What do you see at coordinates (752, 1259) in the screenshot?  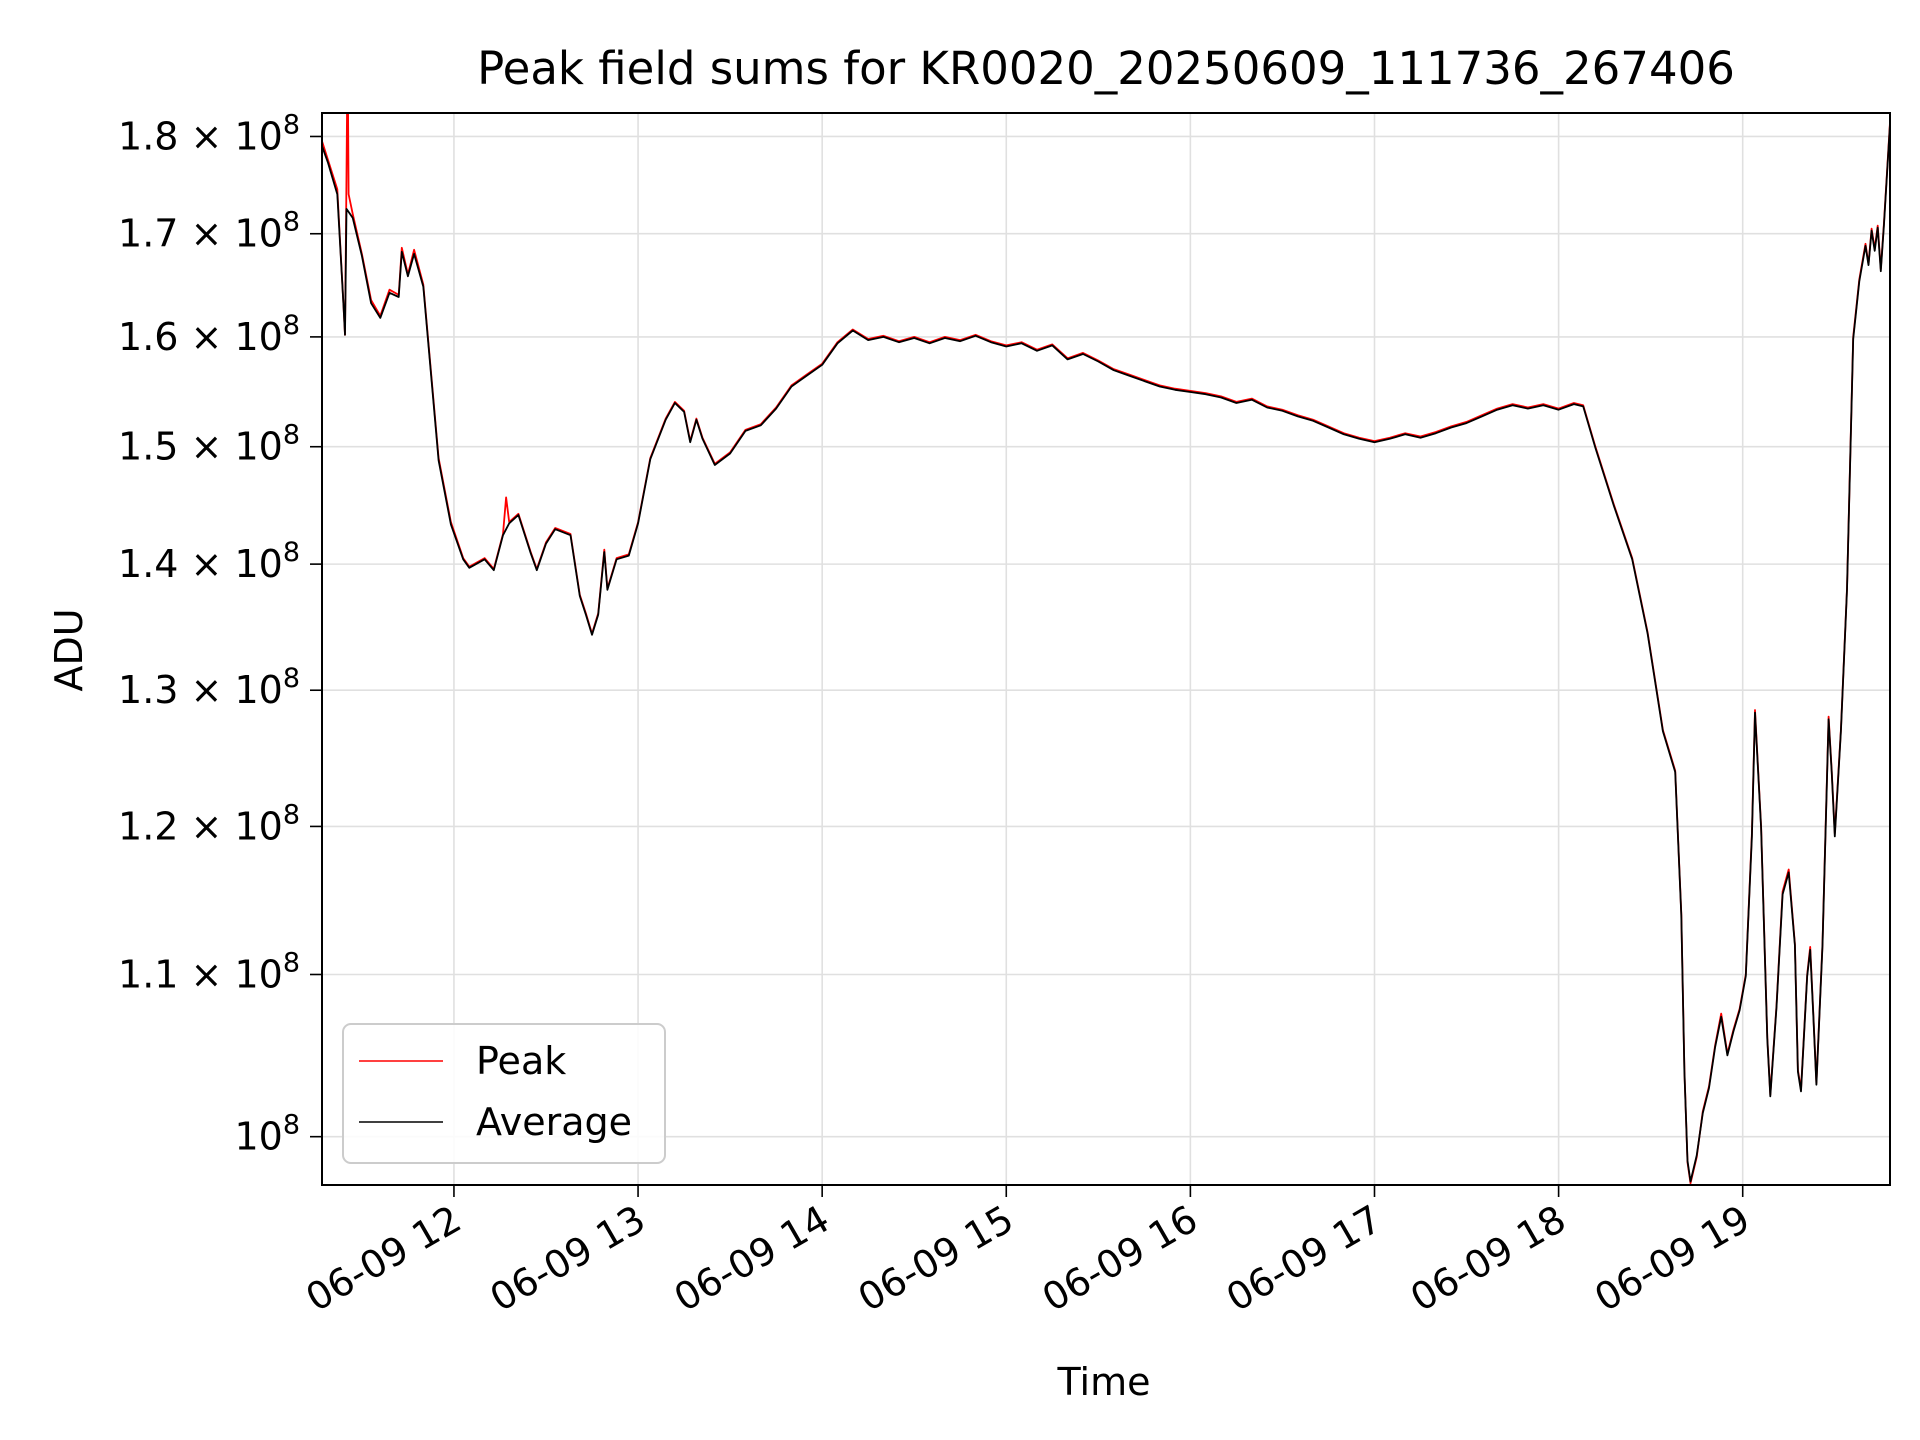 I see `x-tick-label: 06-09 14` at bounding box center [752, 1259].